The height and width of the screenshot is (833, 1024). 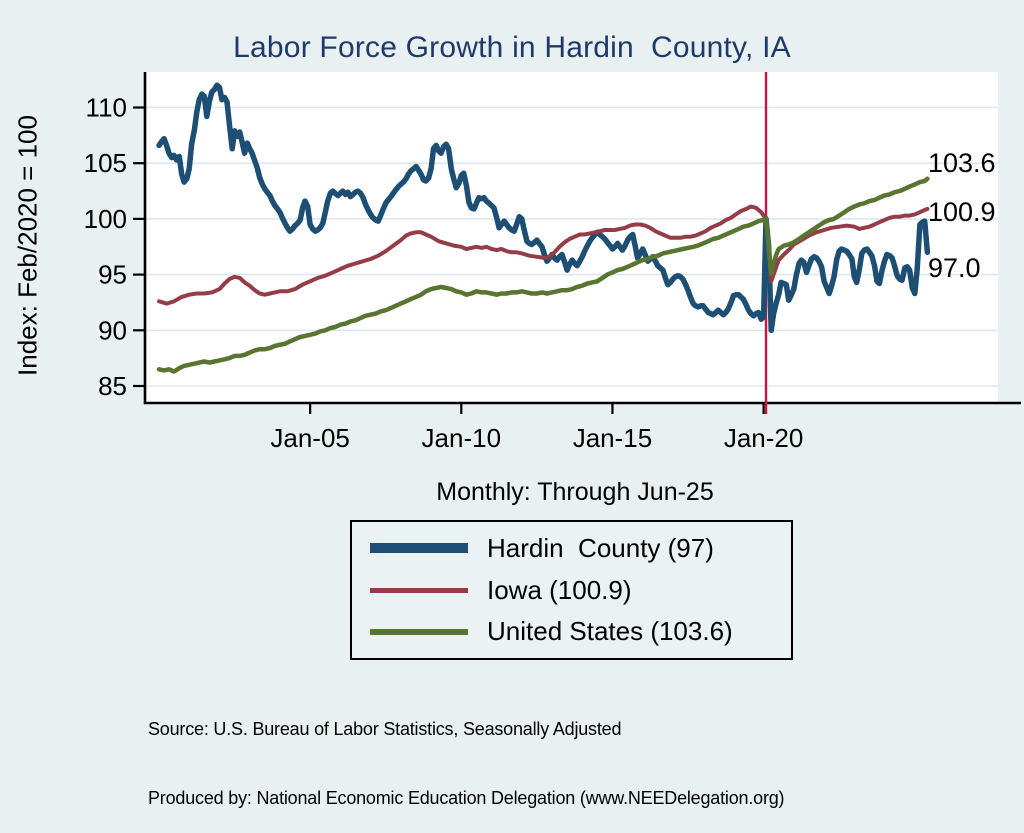 What do you see at coordinates (559, 589) in the screenshot?
I see `legend-label-iowa: Iowa (100.9)` at bounding box center [559, 589].